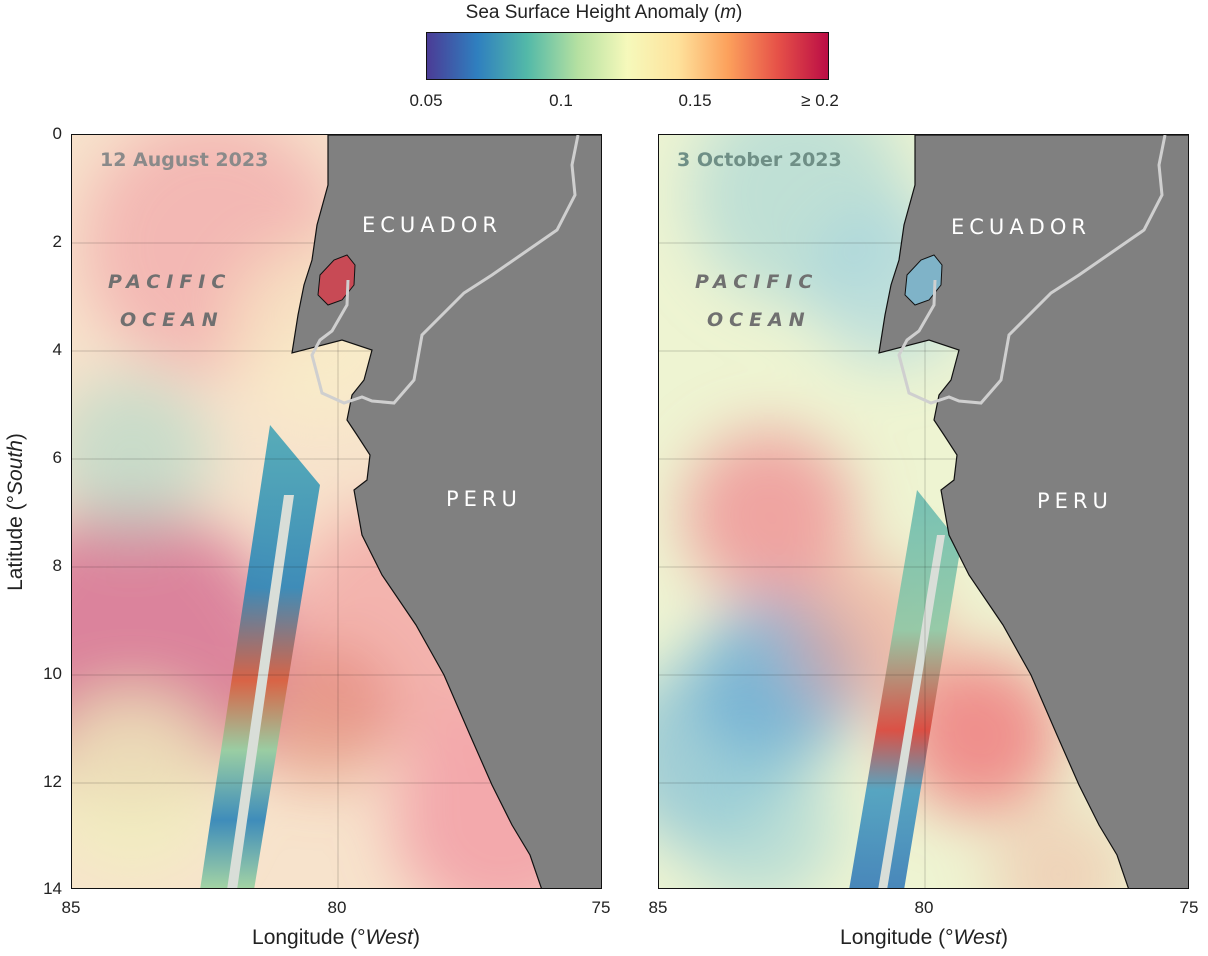 The height and width of the screenshot is (956, 1208). I want to click on colorbar-title: Sea Surface Height Anomaly (m), so click(604, 12).